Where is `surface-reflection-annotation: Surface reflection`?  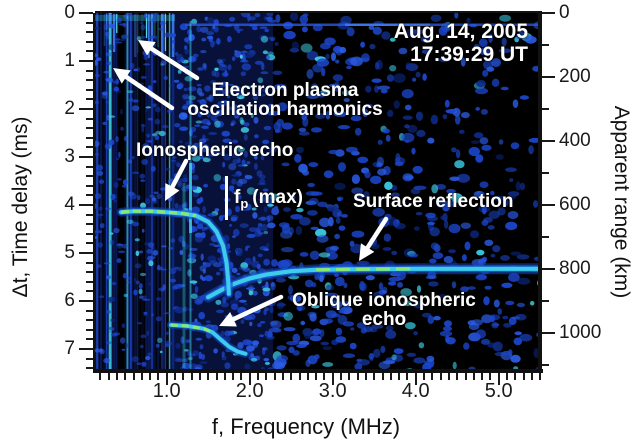
surface-reflection-annotation: Surface reflection is located at coordinates (433, 201).